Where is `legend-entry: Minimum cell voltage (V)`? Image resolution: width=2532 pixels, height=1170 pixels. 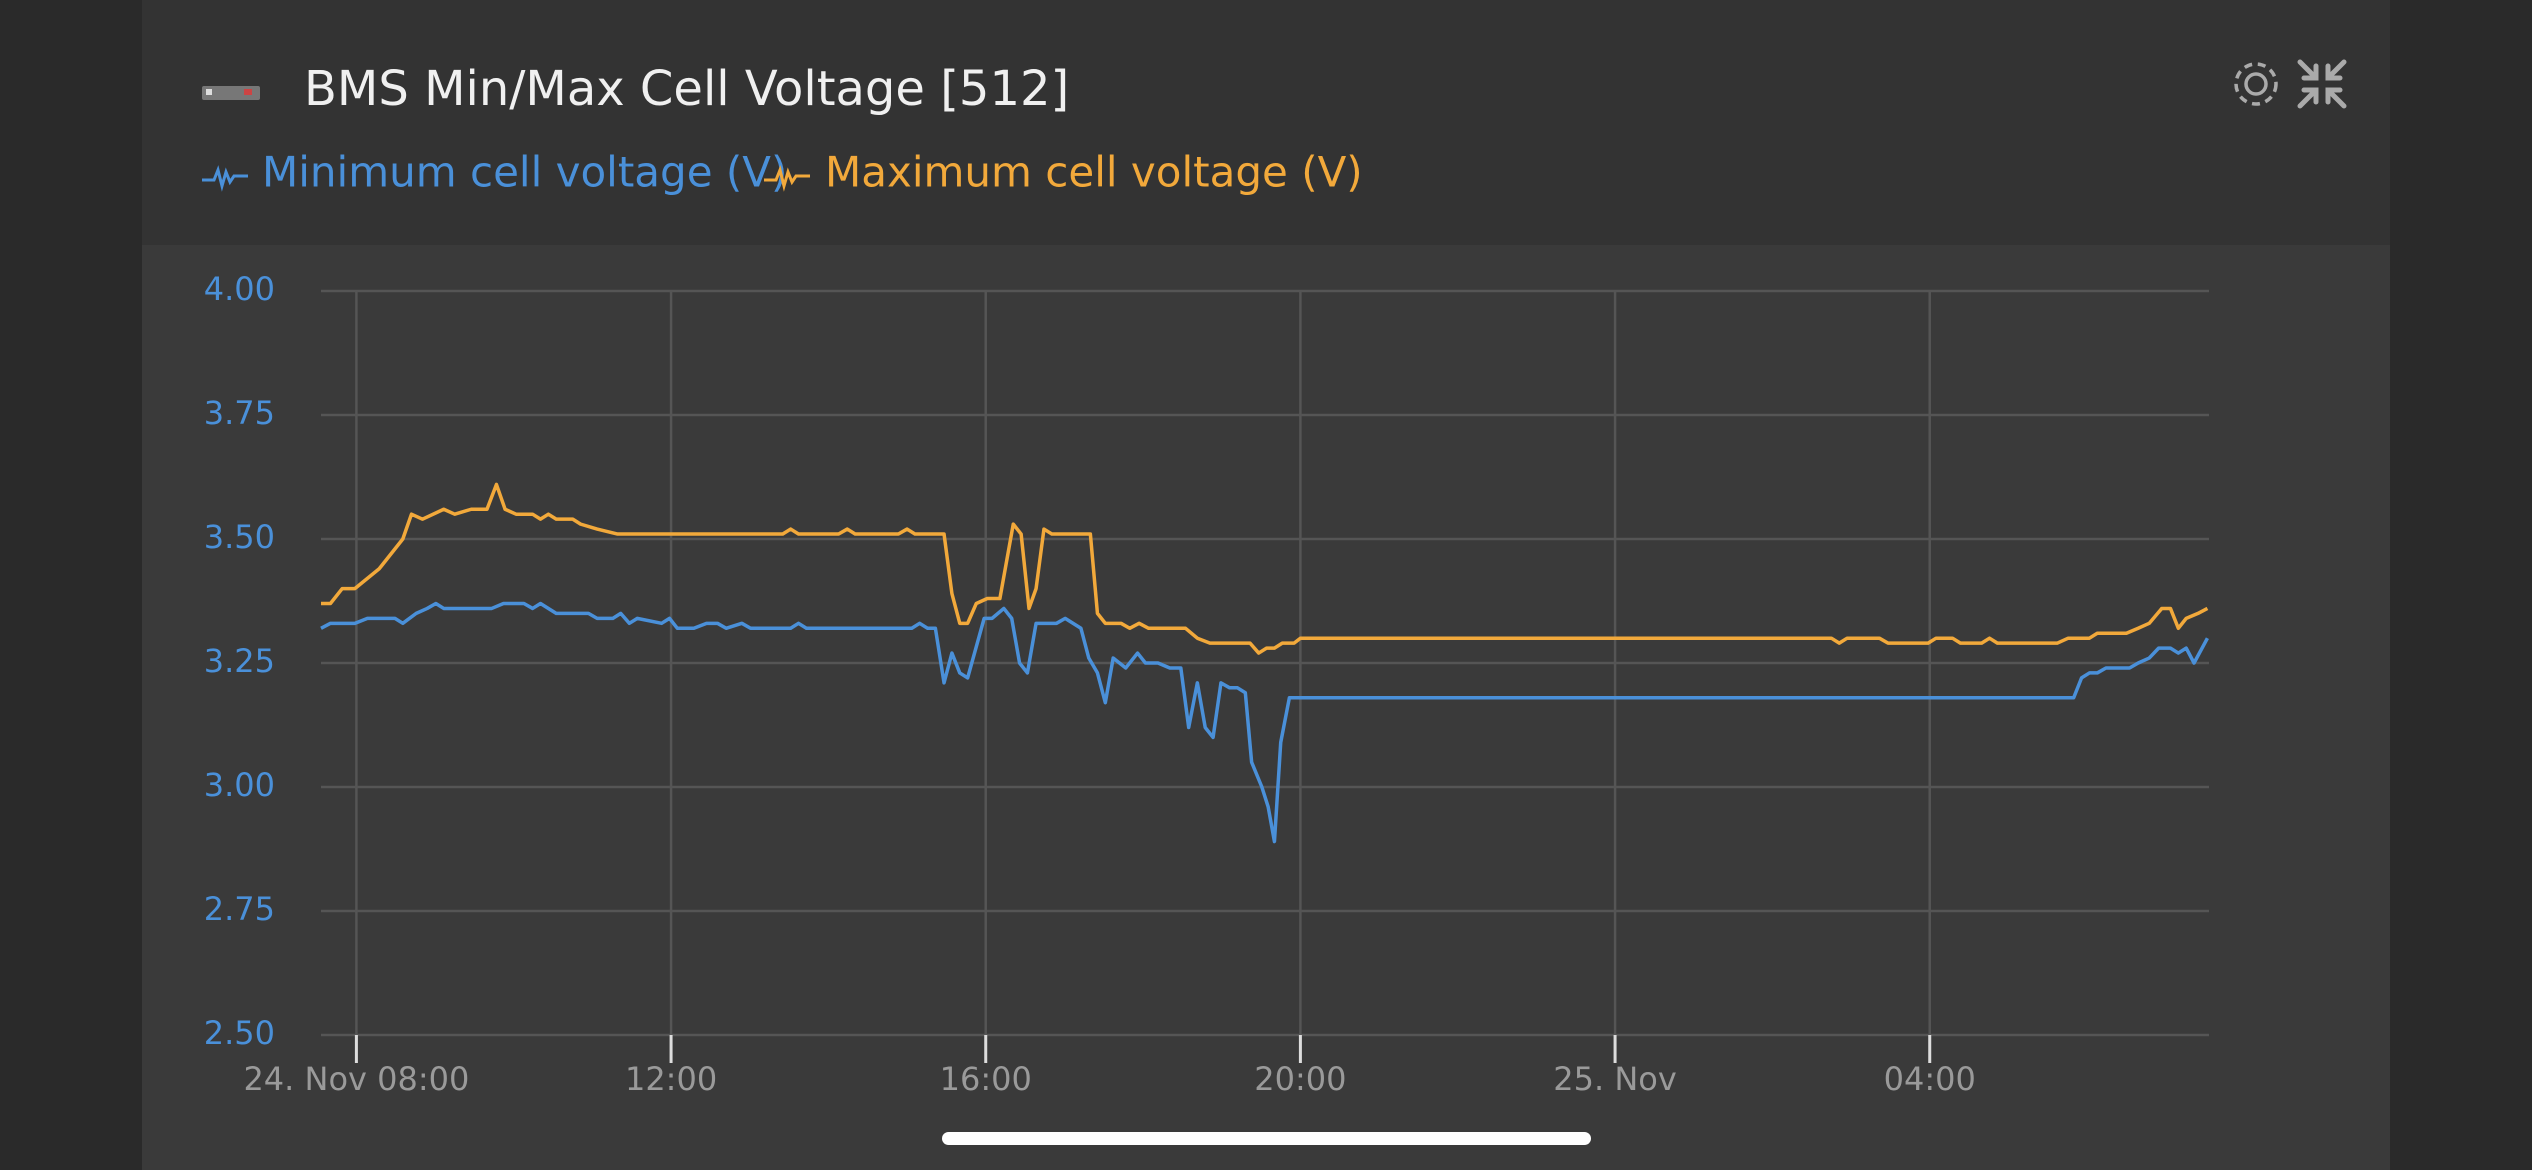
legend-entry: Minimum cell voltage (V) is located at coordinates (524, 172).